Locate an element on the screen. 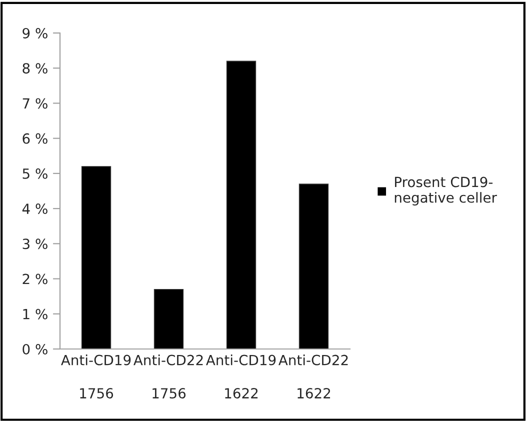 This screenshot has height=421, width=526. category-label: Anti-CD22 1622 is located at coordinates (313, 376).